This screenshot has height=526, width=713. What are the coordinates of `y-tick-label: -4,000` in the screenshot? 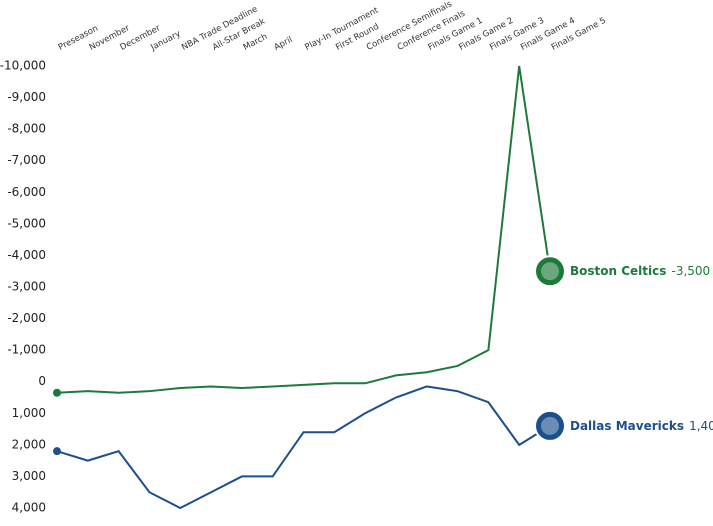 It's located at (26, 255).